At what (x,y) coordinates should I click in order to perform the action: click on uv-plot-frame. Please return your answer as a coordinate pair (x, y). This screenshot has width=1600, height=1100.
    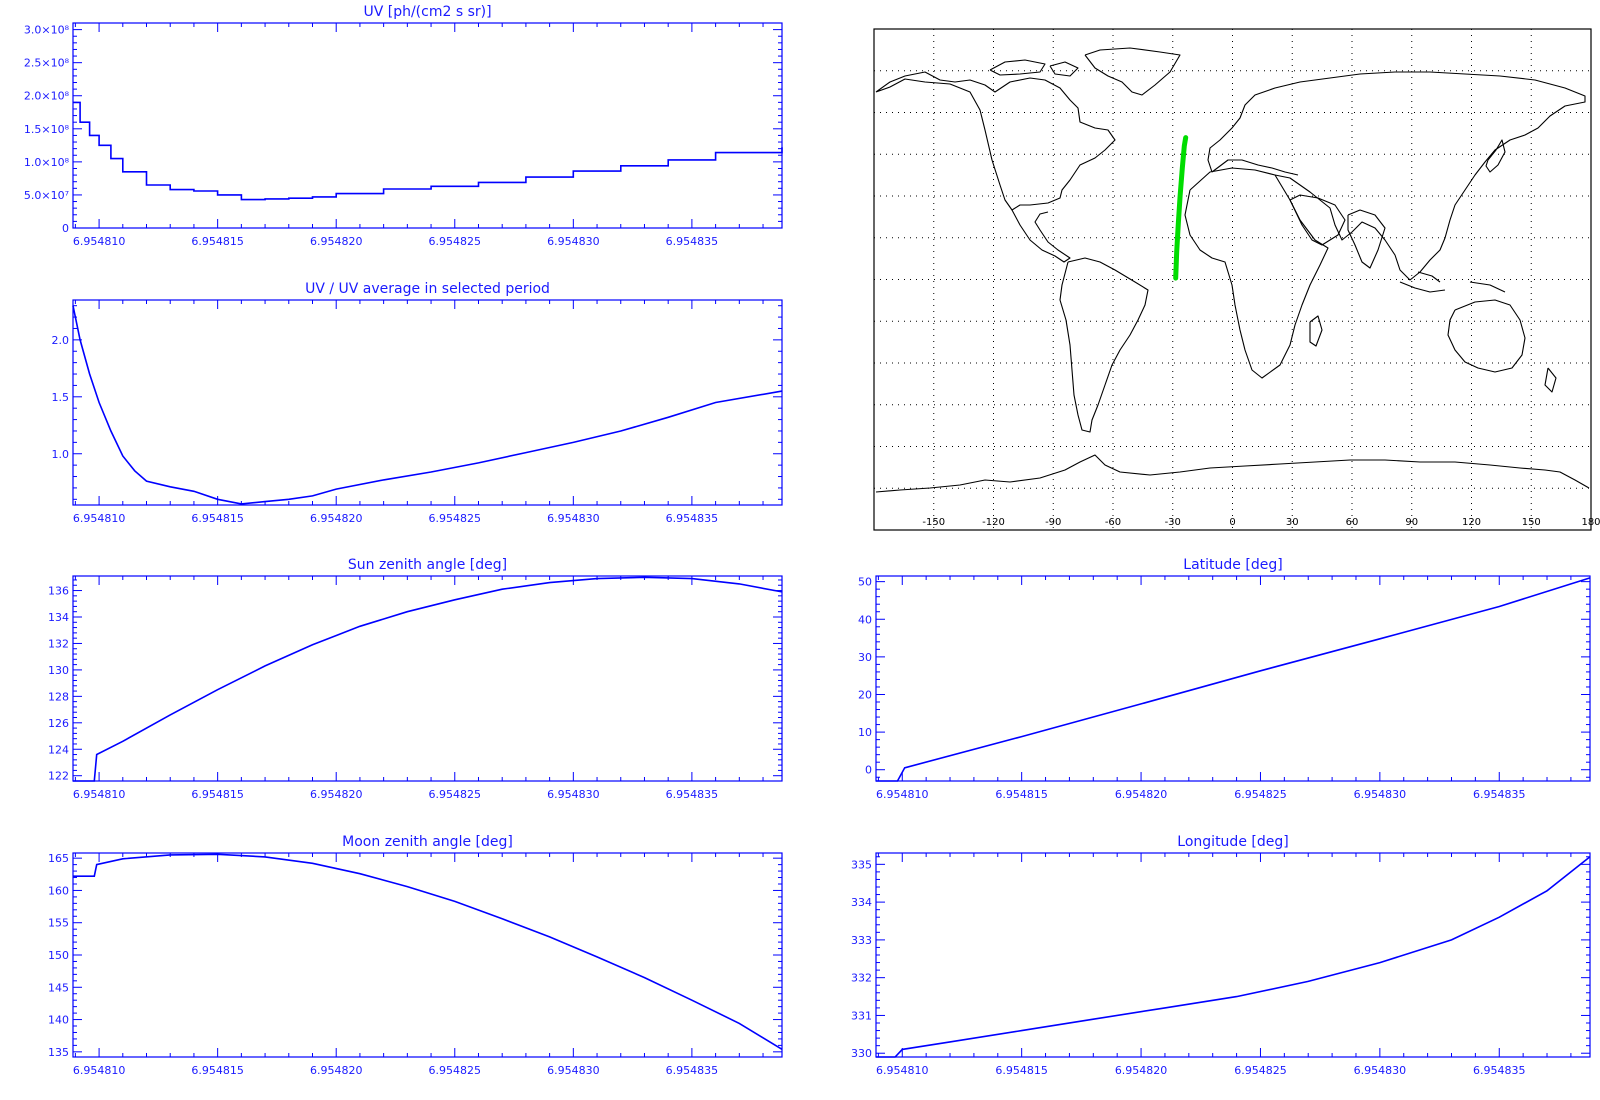
    Looking at the image, I should click on (427, 125).